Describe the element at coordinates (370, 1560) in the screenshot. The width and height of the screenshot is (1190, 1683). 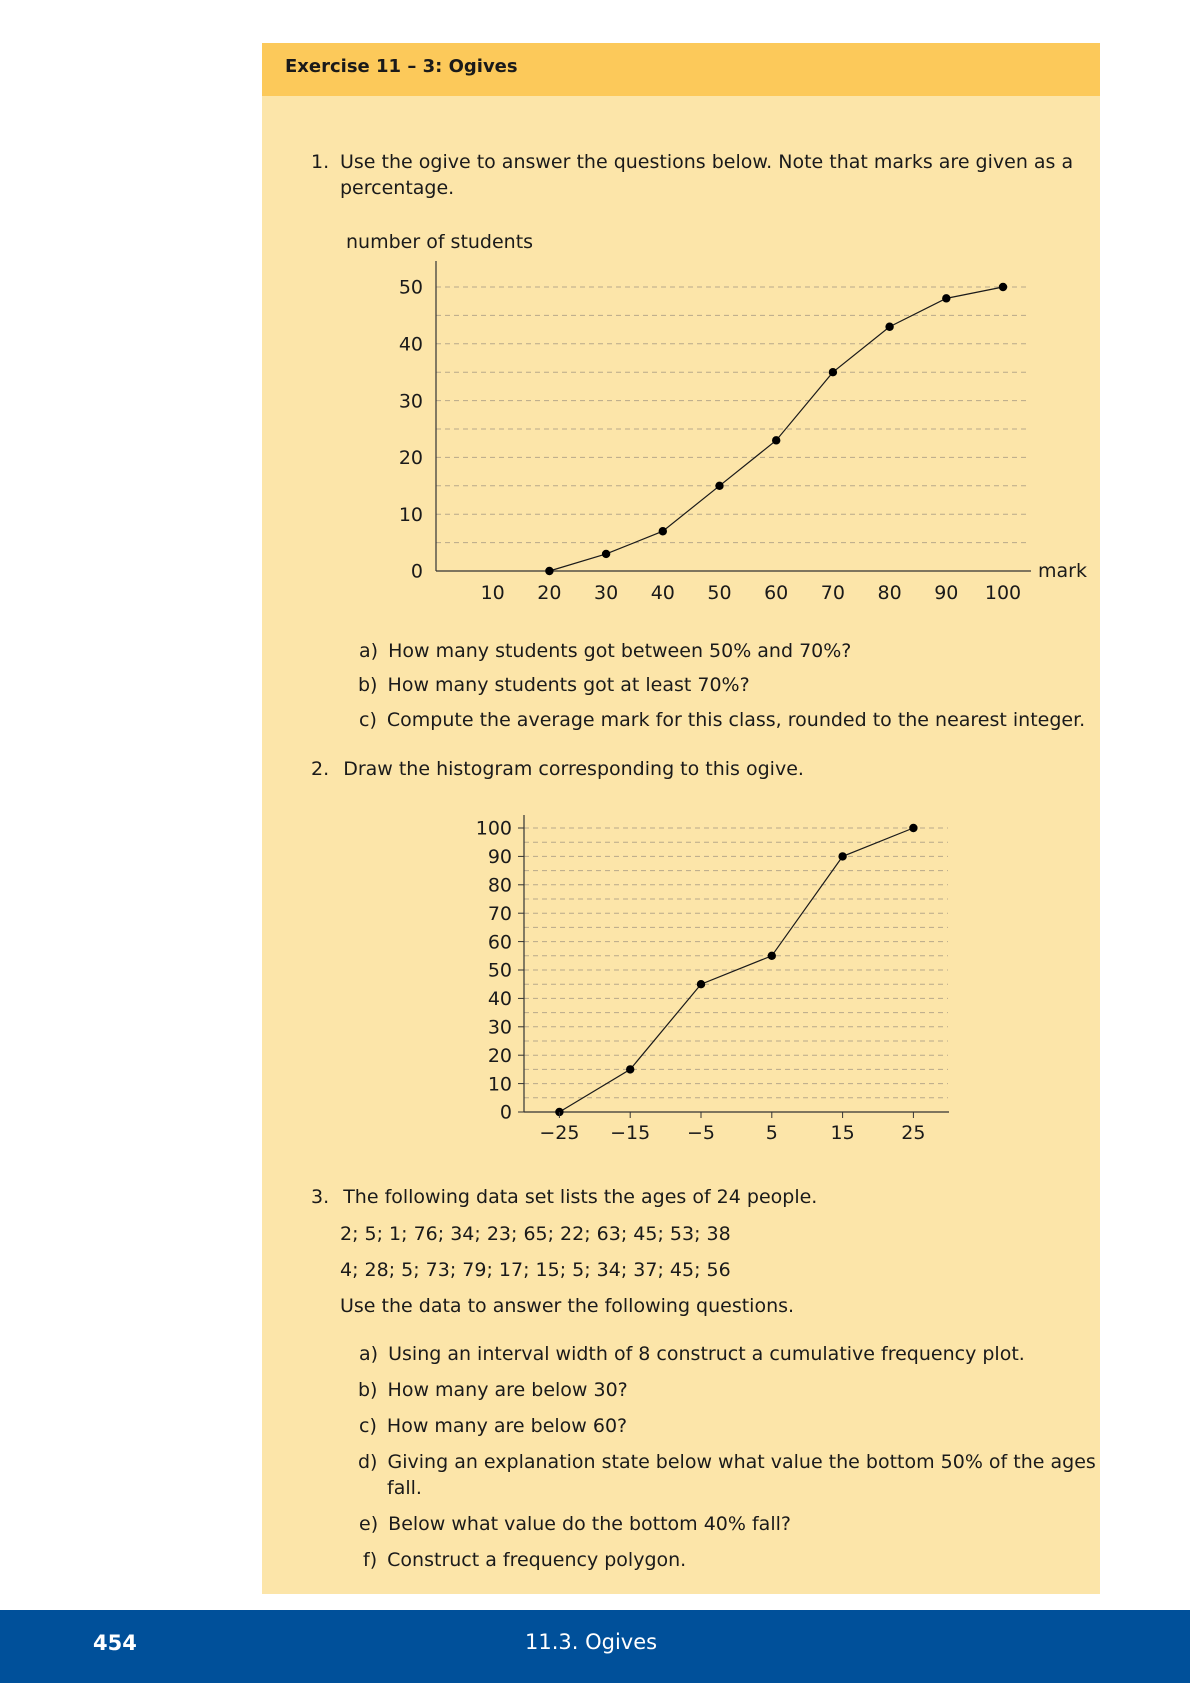
I see `sub-label: f)` at that location.